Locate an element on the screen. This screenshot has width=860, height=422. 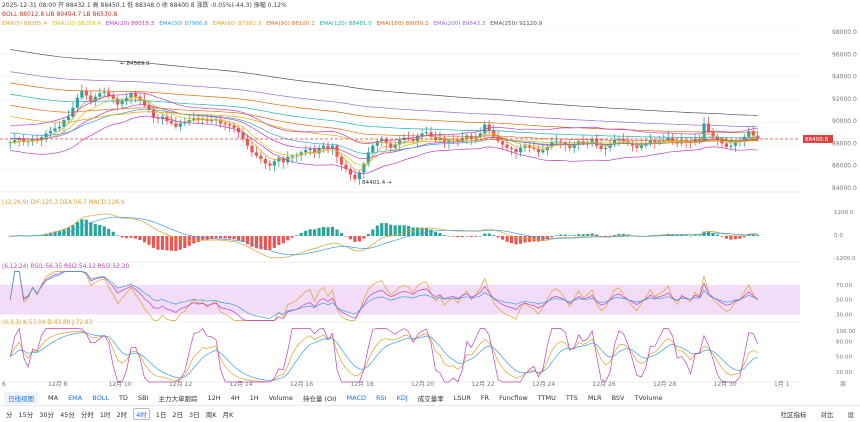
boll-lower is located at coordinates (384, 144).